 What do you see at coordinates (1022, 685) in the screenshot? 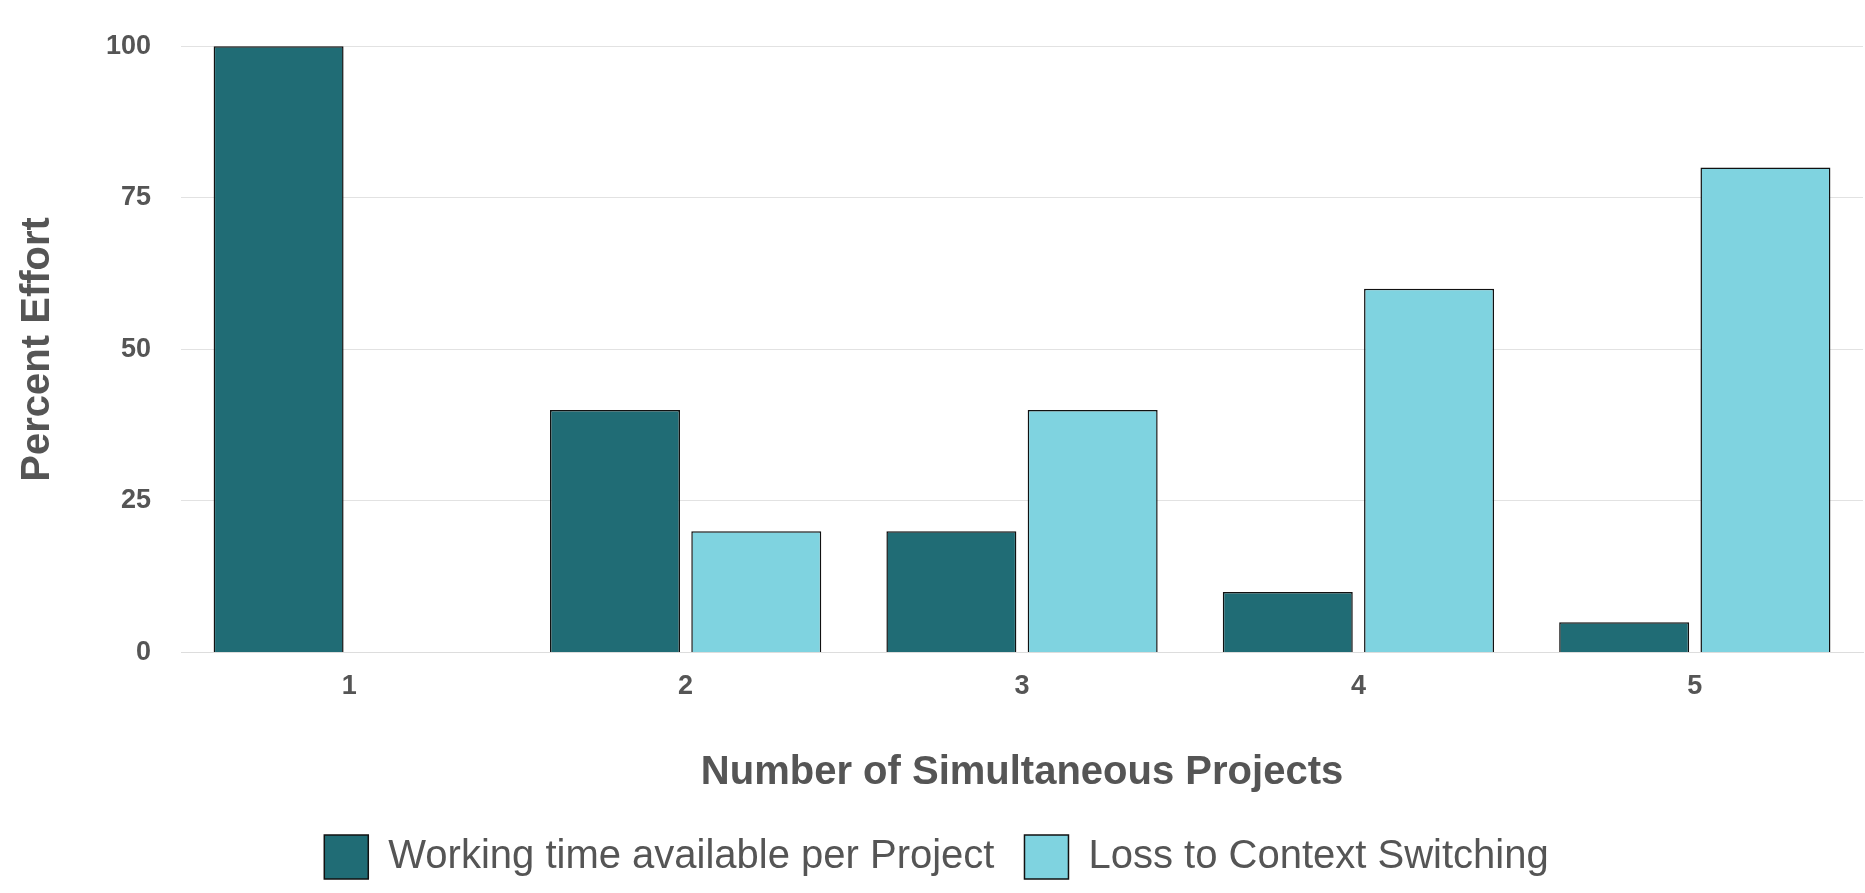
I see `x-tick-label: 3` at bounding box center [1022, 685].